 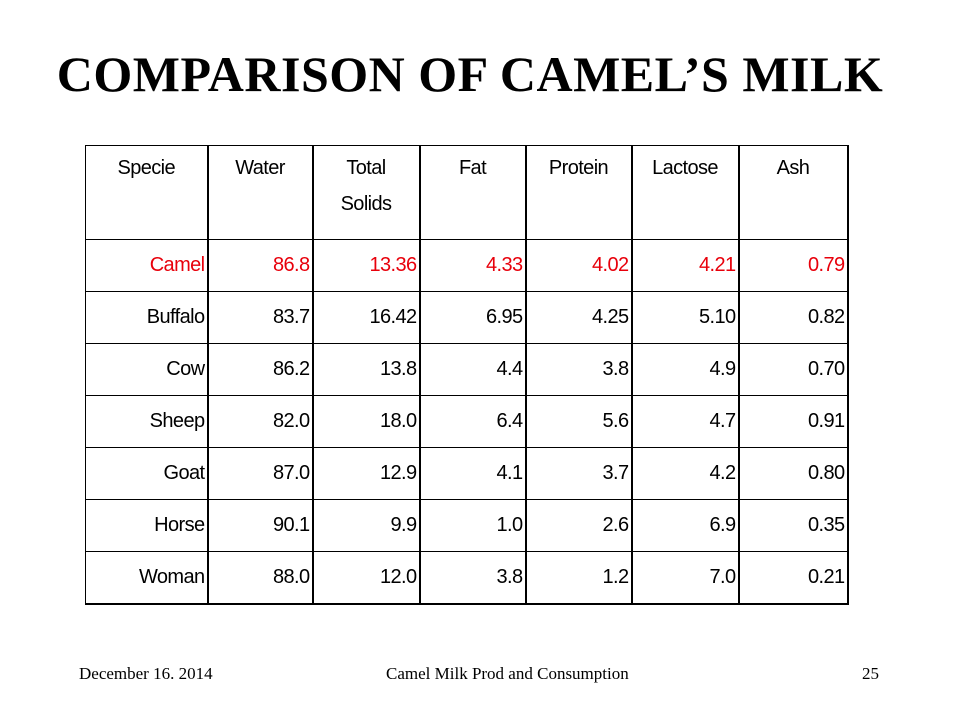 I want to click on cell-specie: Cow, so click(x=147, y=369).